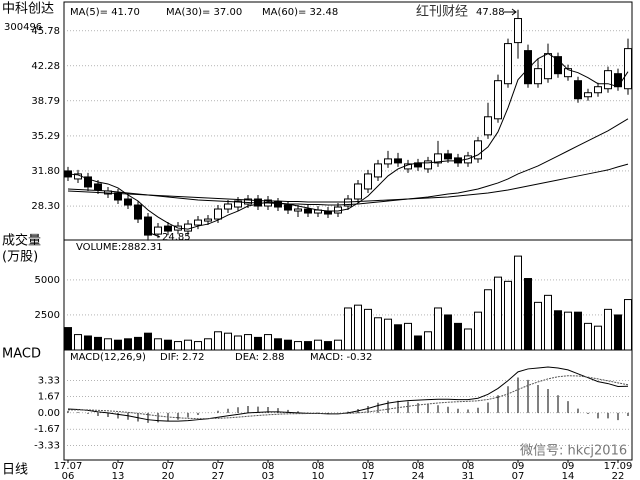 The image size is (640, 480). Describe the element at coordinates (368, 475) in the screenshot. I see `x-tick-label: 17` at that location.